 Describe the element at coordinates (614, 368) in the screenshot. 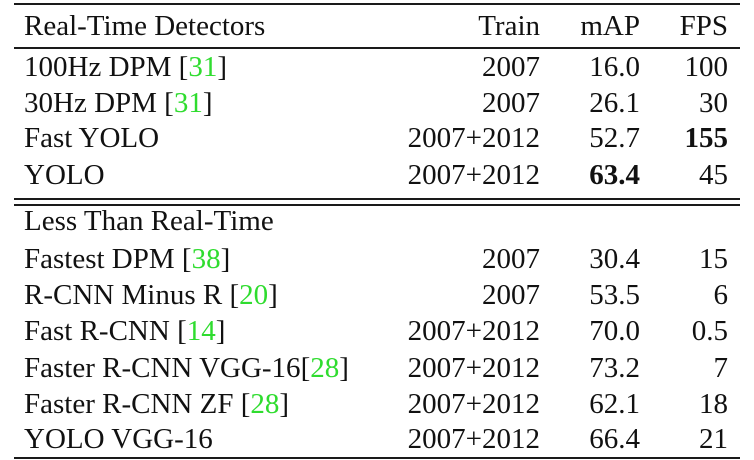

I see `row-map: 73.2` at that location.